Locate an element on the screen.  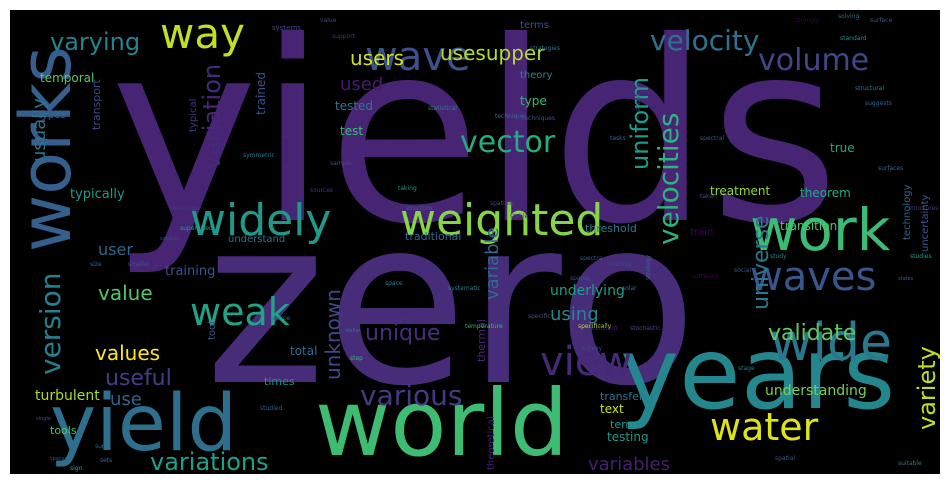
word-water: water is located at coordinates (764, 427).